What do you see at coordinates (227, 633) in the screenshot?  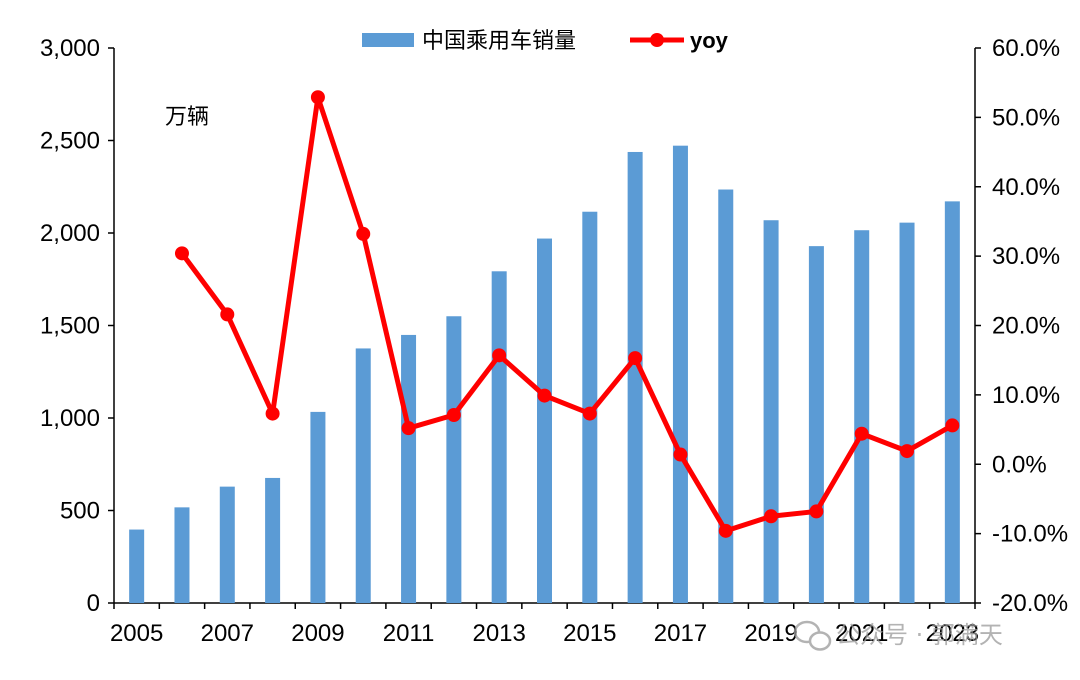 I see `x-tick-label: 2007` at bounding box center [227, 633].